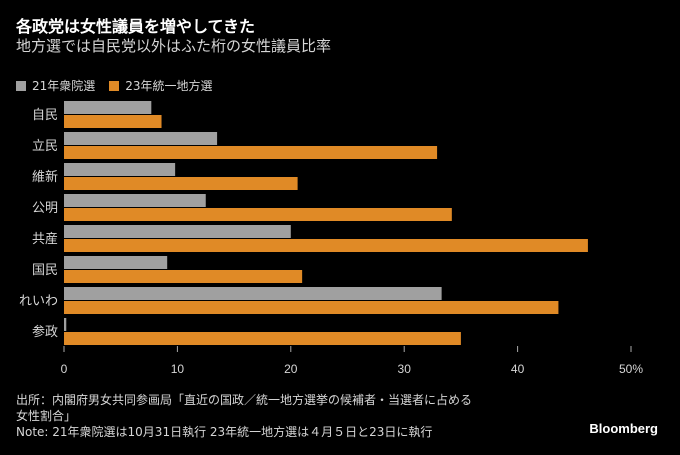 The height and width of the screenshot is (455, 680). I want to click on chart-title: 各政党は女性議員を増やしてきた, so click(136, 26).